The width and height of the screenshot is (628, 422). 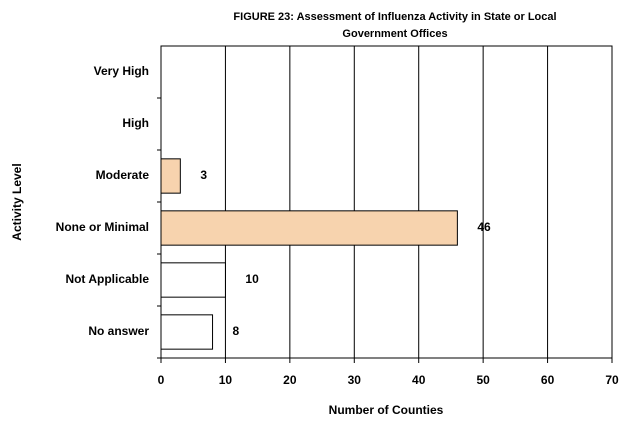 What do you see at coordinates (484, 227) in the screenshot?
I see `data-label: 46` at bounding box center [484, 227].